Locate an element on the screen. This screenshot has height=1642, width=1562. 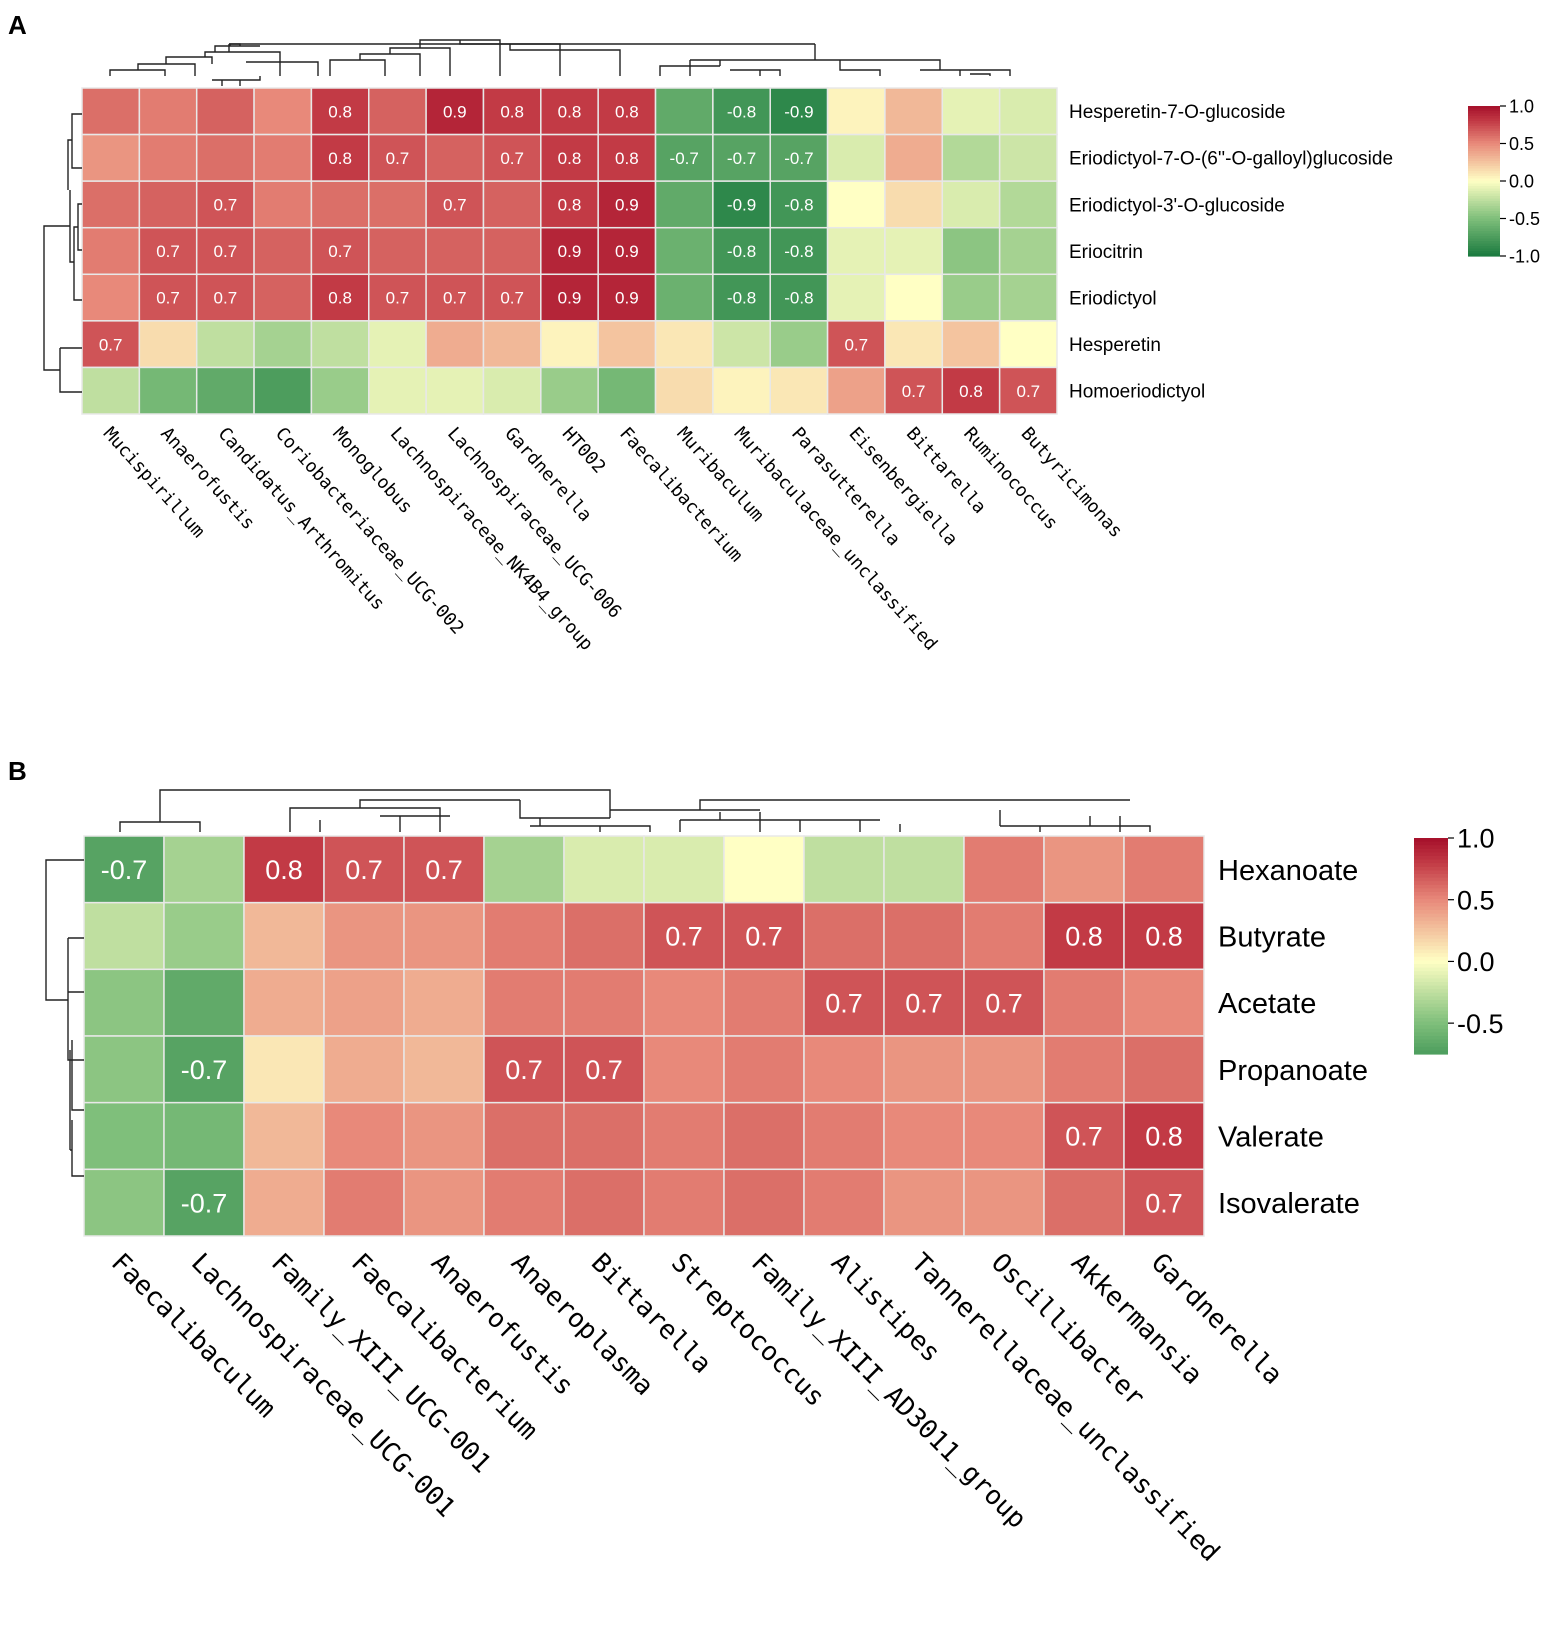
cell-a-r0-c10 is located at coordinates (684, 111).